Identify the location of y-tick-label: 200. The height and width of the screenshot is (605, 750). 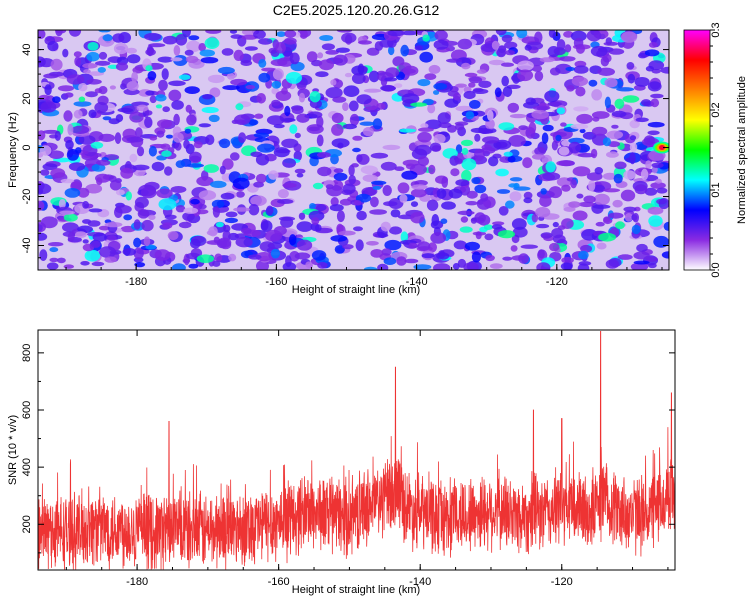
(27, 524).